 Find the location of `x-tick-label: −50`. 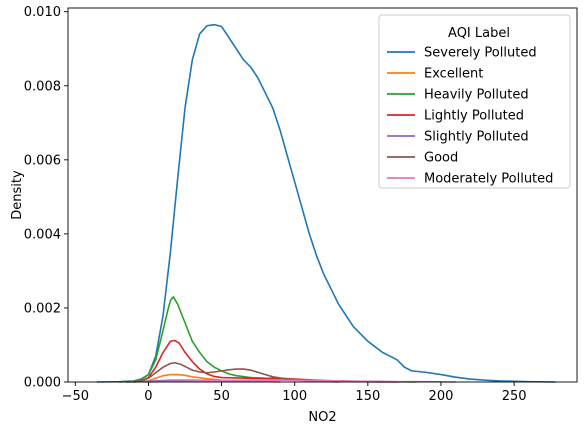

x-tick-label: −50 is located at coordinates (75, 396).